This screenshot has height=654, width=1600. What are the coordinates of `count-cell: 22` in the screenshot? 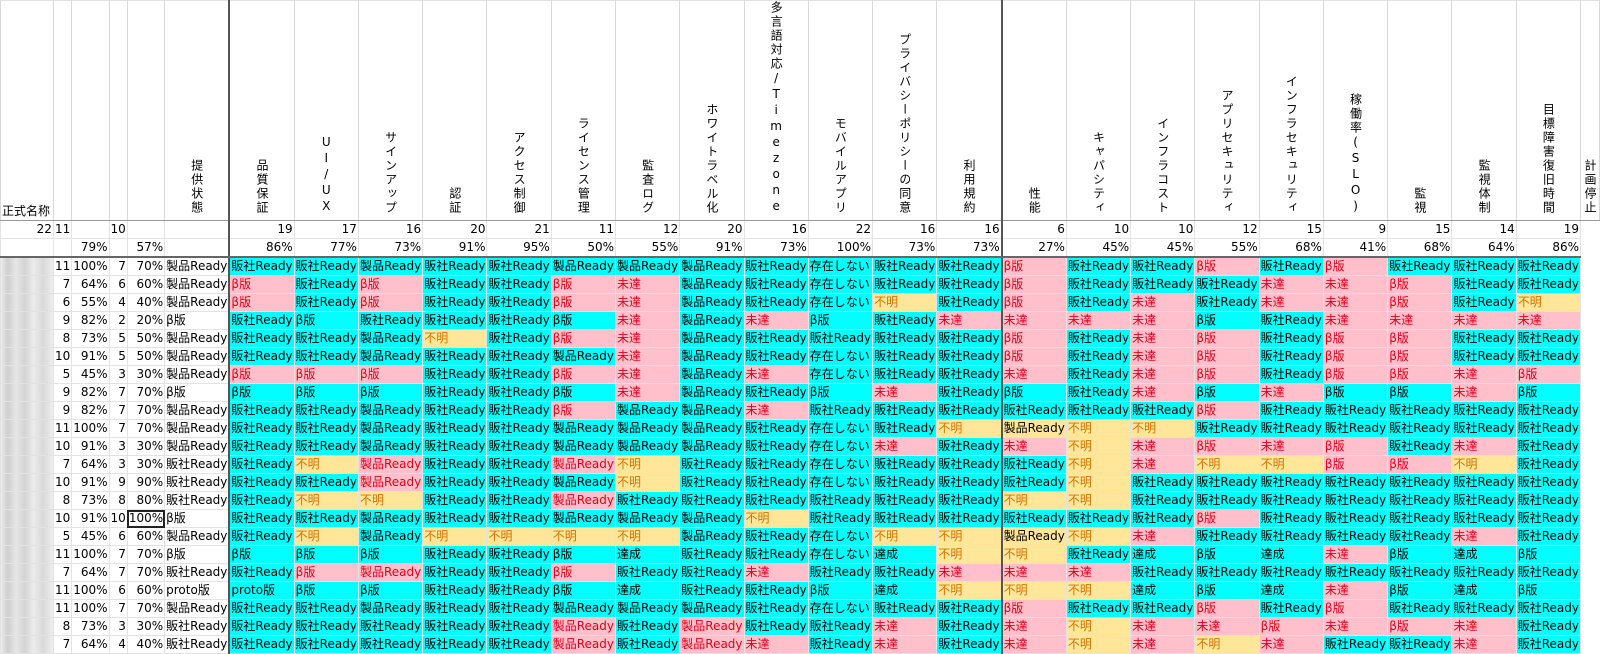 It's located at (840, 229).